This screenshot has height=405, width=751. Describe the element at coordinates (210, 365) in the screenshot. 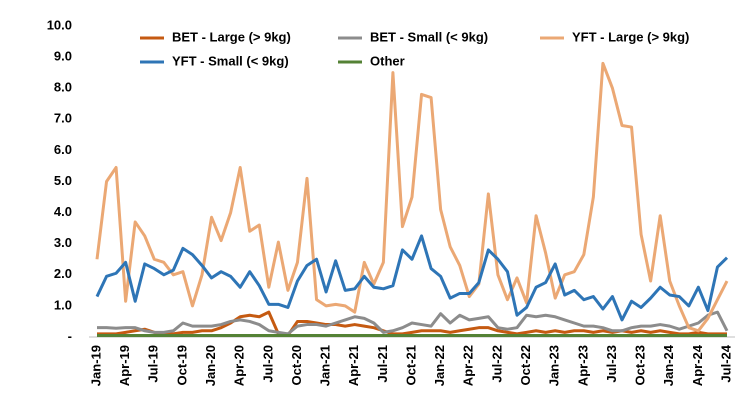

I see `x-tick-label: Jan-20` at that location.